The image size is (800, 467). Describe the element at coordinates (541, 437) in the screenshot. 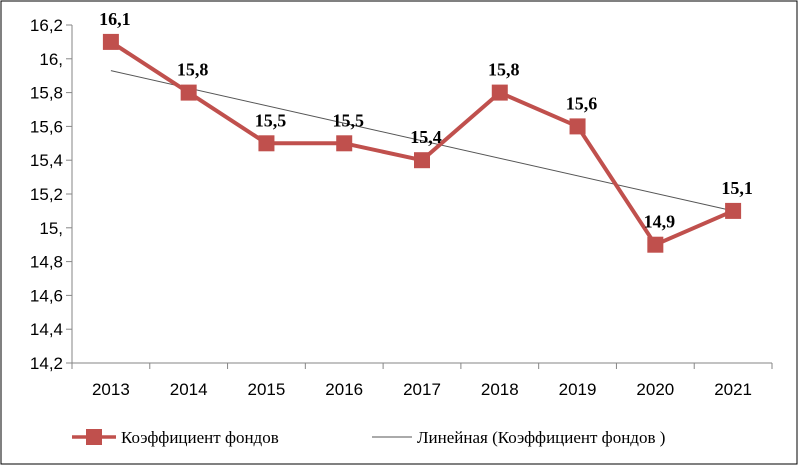

I see `legend-trendline-label: Линейная (Коэффициент фондов )` at that location.